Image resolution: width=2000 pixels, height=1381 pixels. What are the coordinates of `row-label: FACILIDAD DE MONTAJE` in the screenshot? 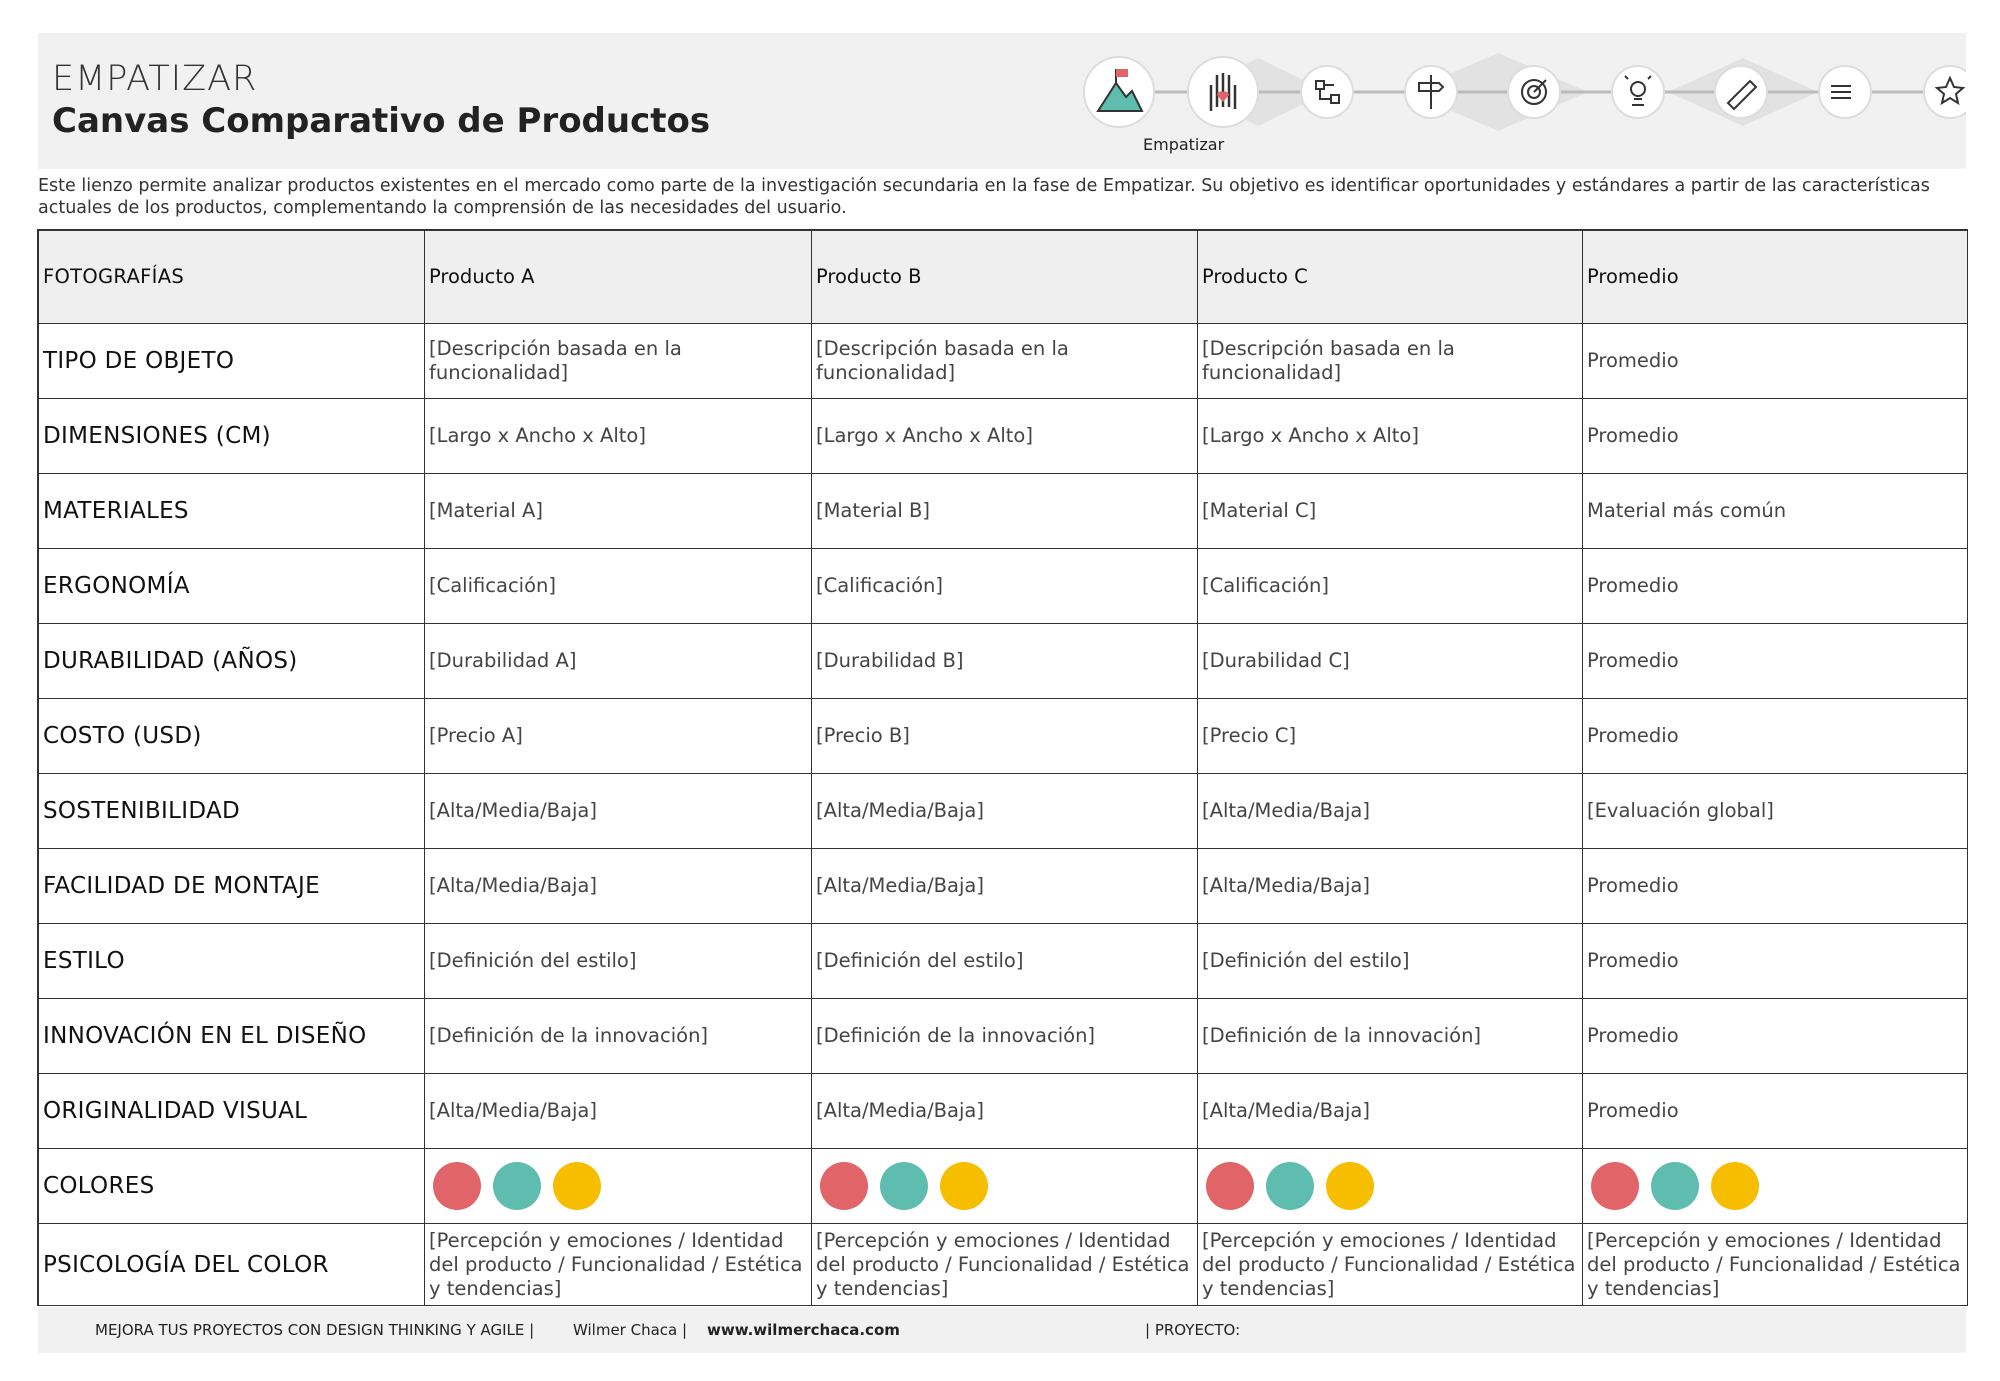 It's located at (232, 886).